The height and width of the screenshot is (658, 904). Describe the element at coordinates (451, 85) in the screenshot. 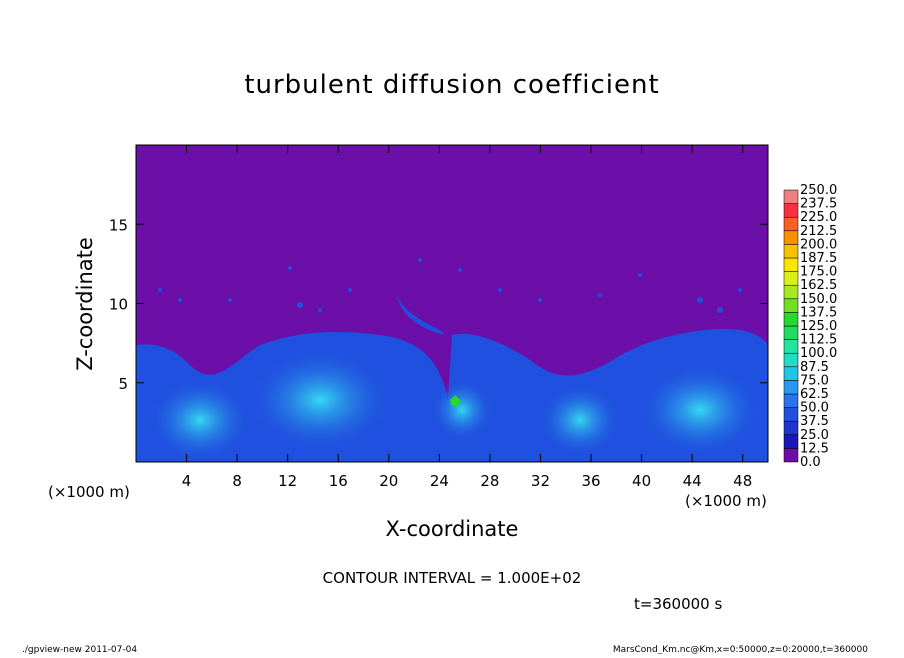

I see `chart-title: turbulent diffusion coefficient` at that location.